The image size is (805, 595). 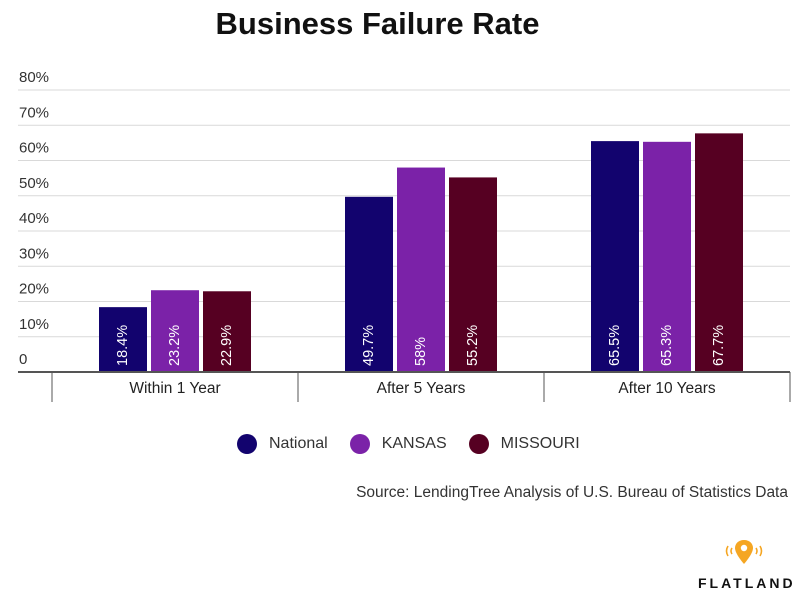 I want to click on x-tick-label: After 10 Years, so click(x=667, y=388).